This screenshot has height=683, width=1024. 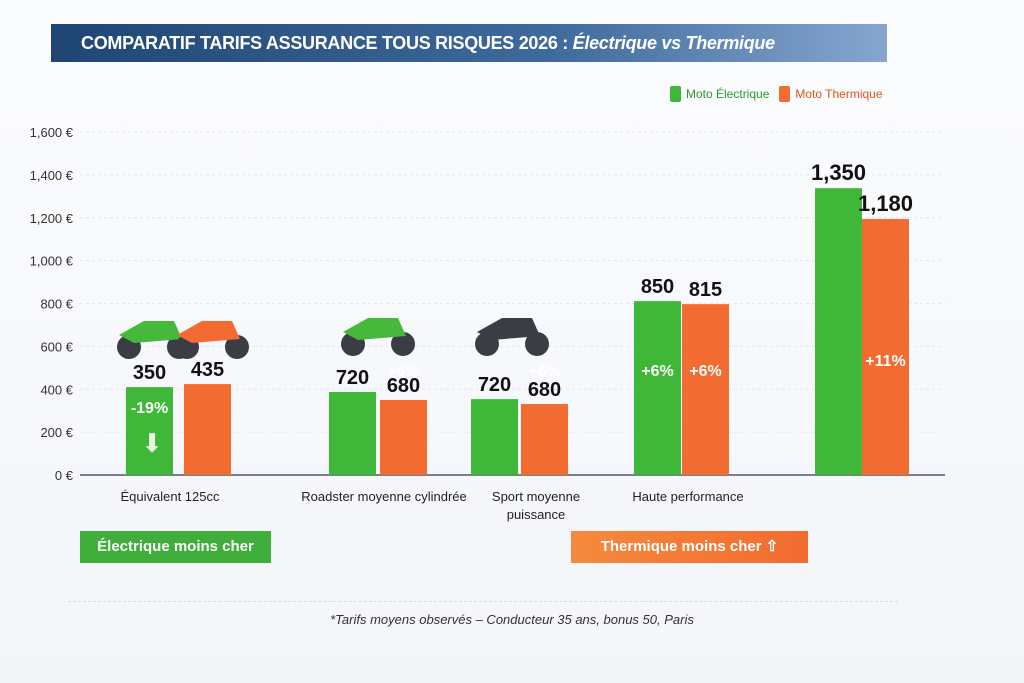 I want to click on y-tick-label: 200 €, so click(x=56, y=432).